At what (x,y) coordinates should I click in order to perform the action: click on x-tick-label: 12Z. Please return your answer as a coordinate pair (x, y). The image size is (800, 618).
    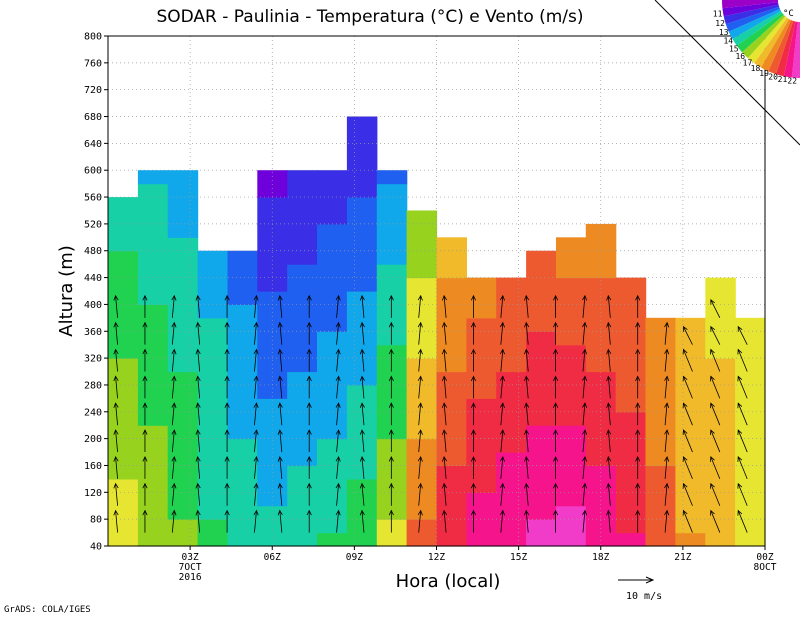
    Looking at the image, I should click on (436, 557).